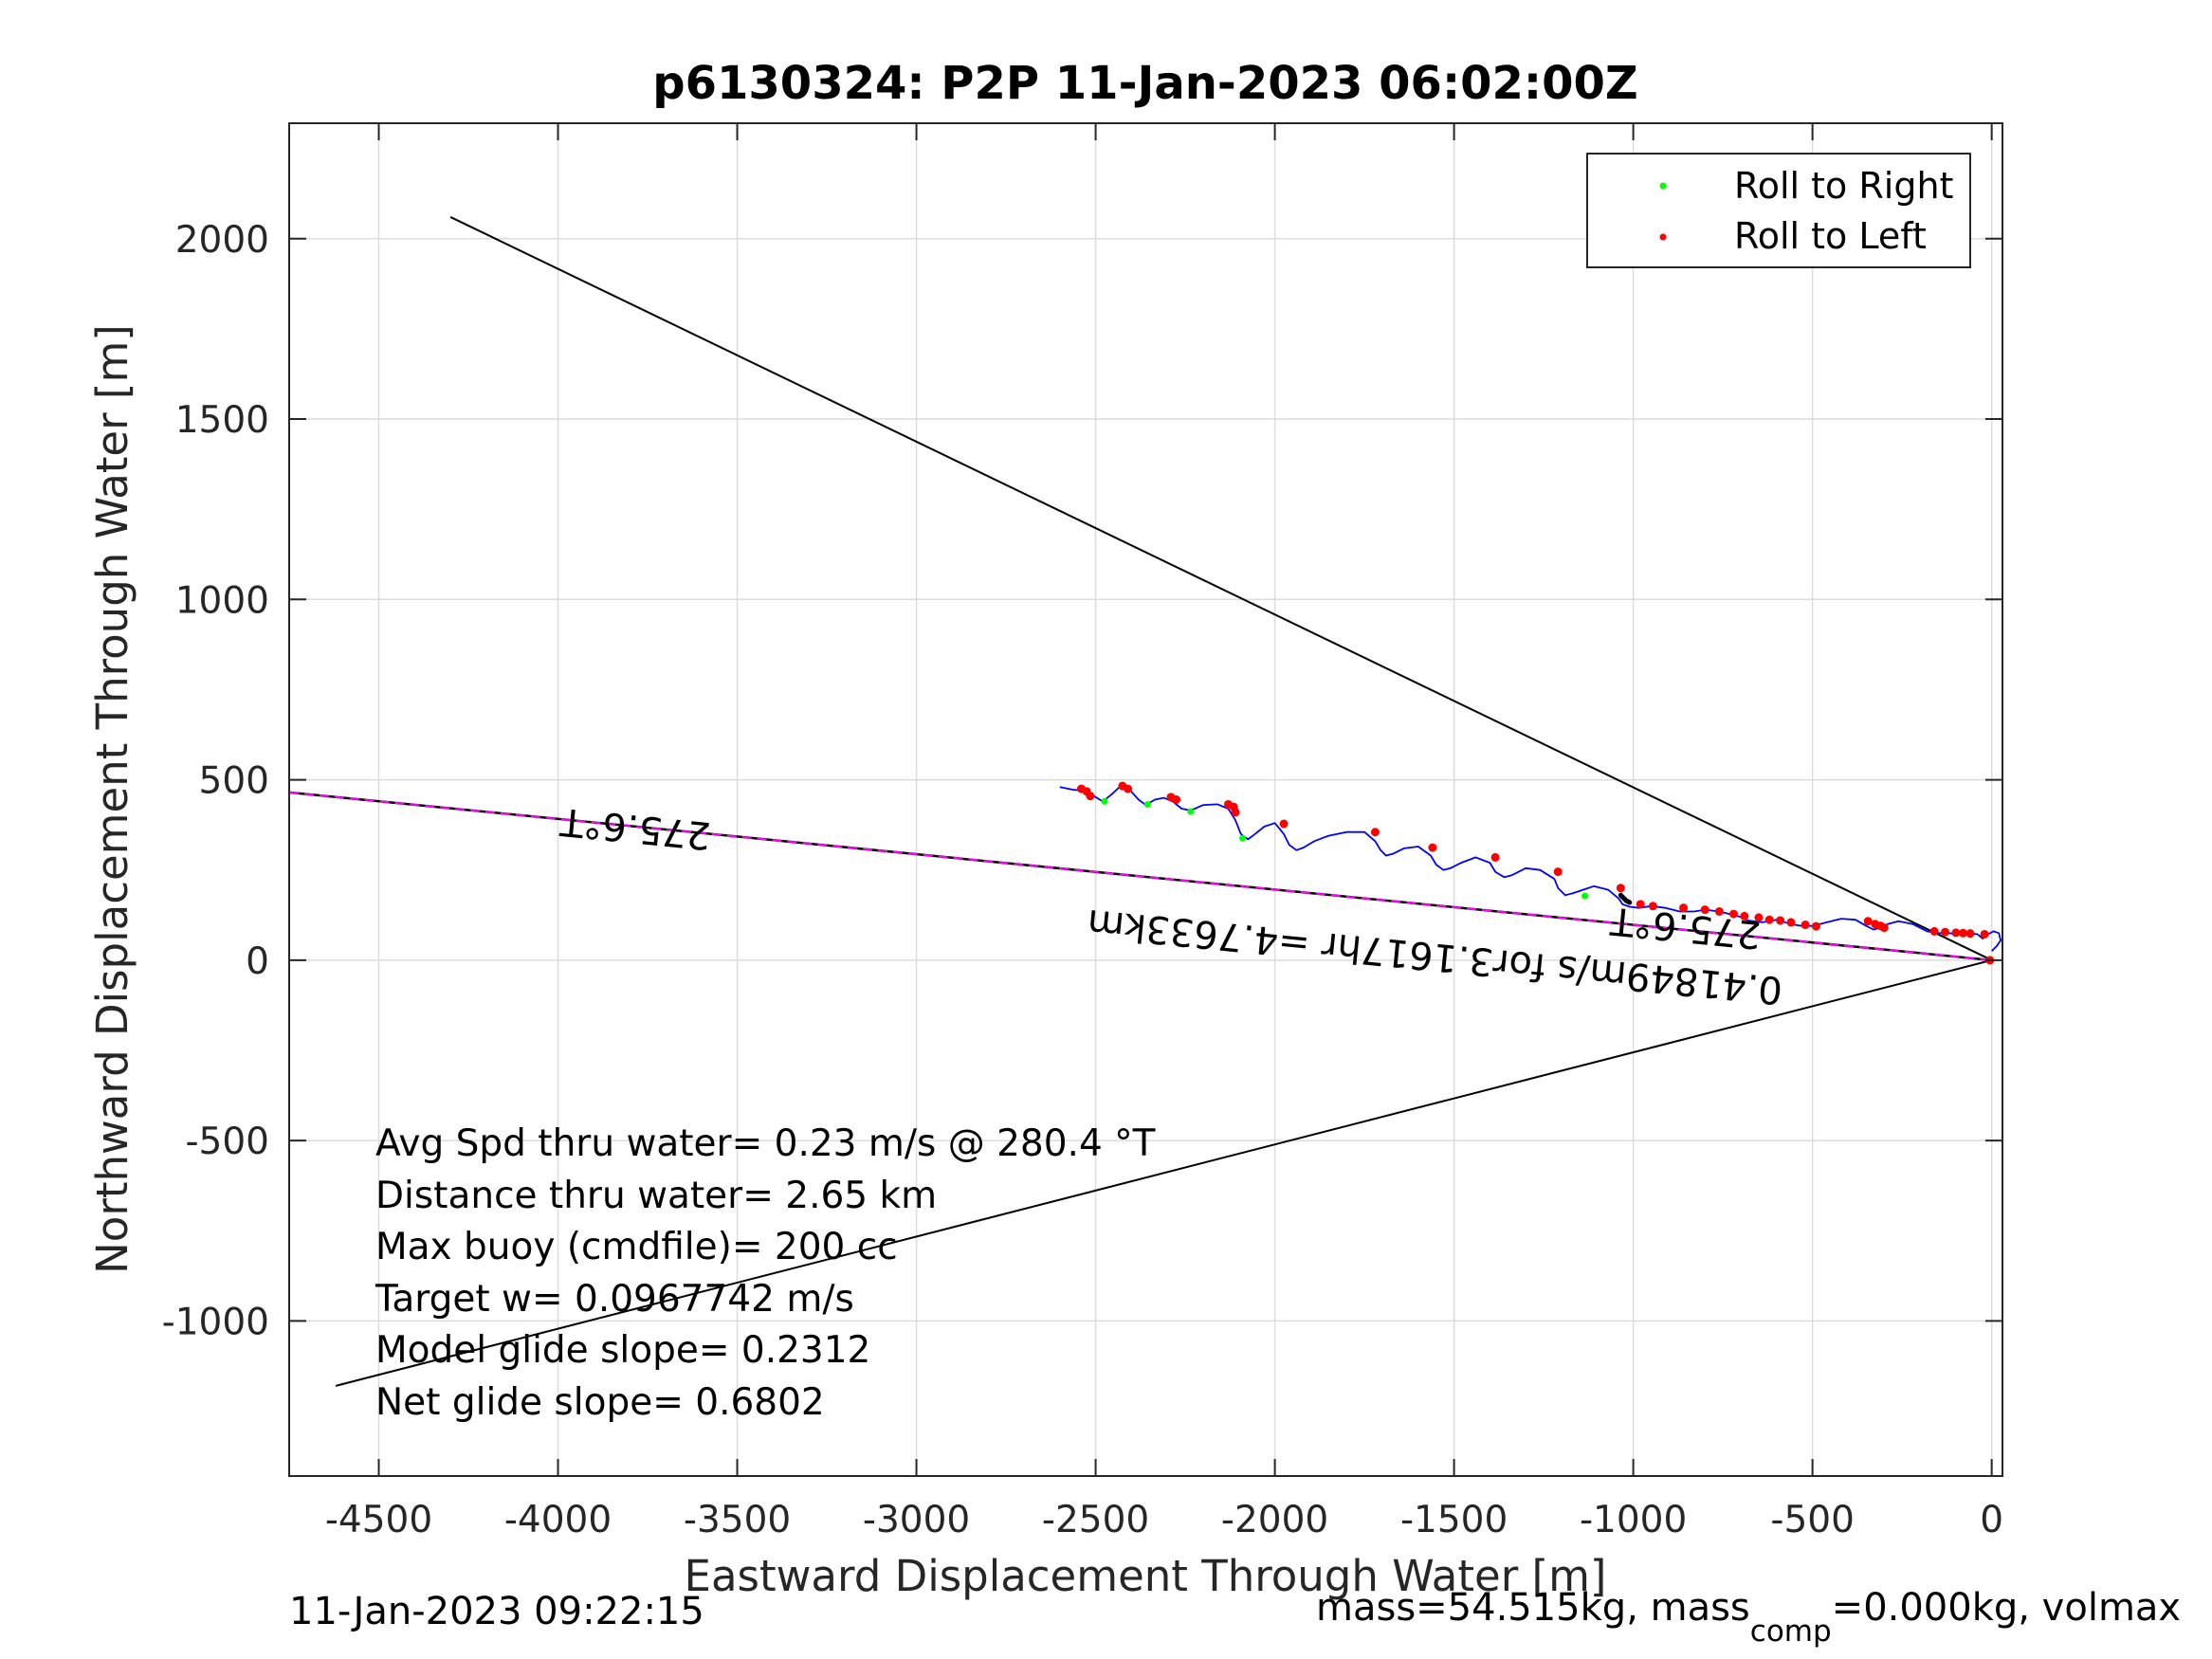 The width and height of the screenshot is (2212, 1659). Describe the element at coordinates (222, 240) in the screenshot. I see `y-tick-label: 2000` at that location.